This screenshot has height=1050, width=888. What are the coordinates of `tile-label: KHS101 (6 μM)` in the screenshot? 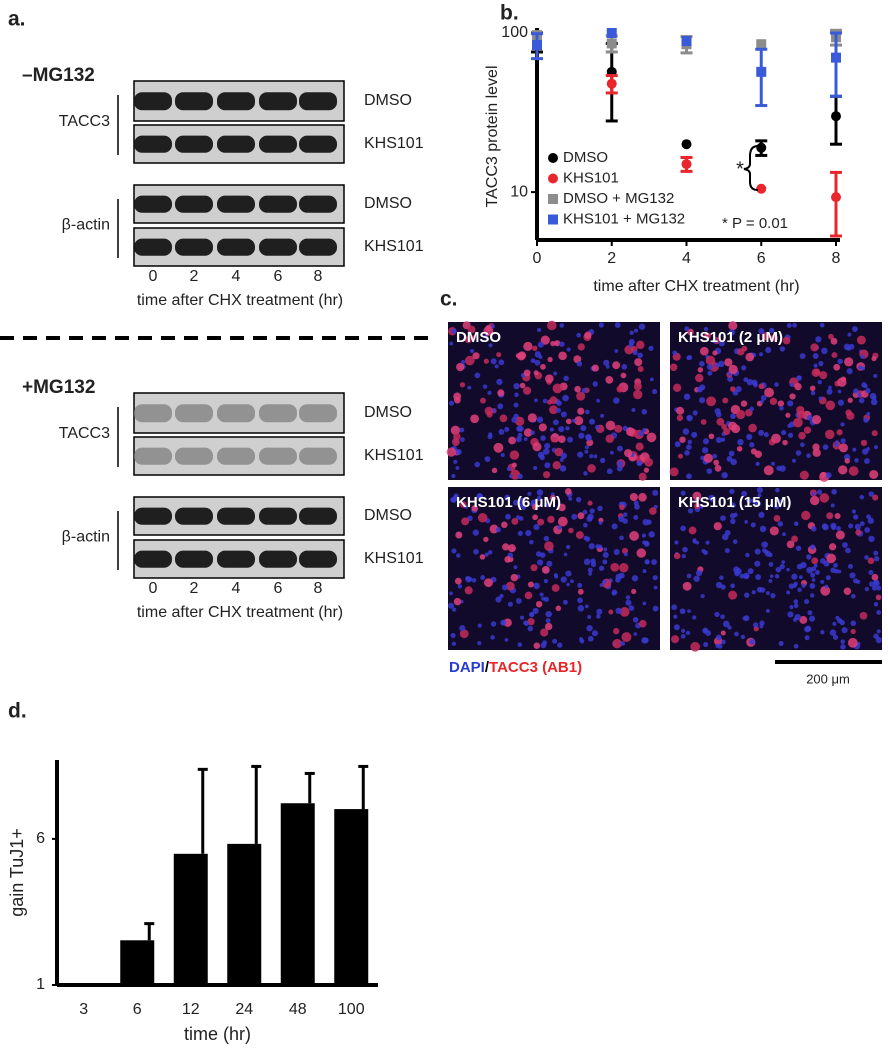 It's located at (508, 502).